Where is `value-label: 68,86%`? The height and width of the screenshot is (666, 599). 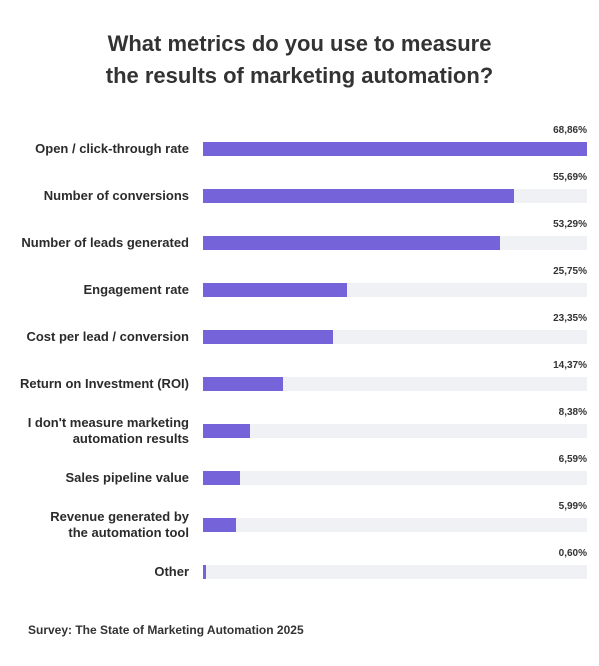
value-label: 68,86% is located at coordinates (570, 130).